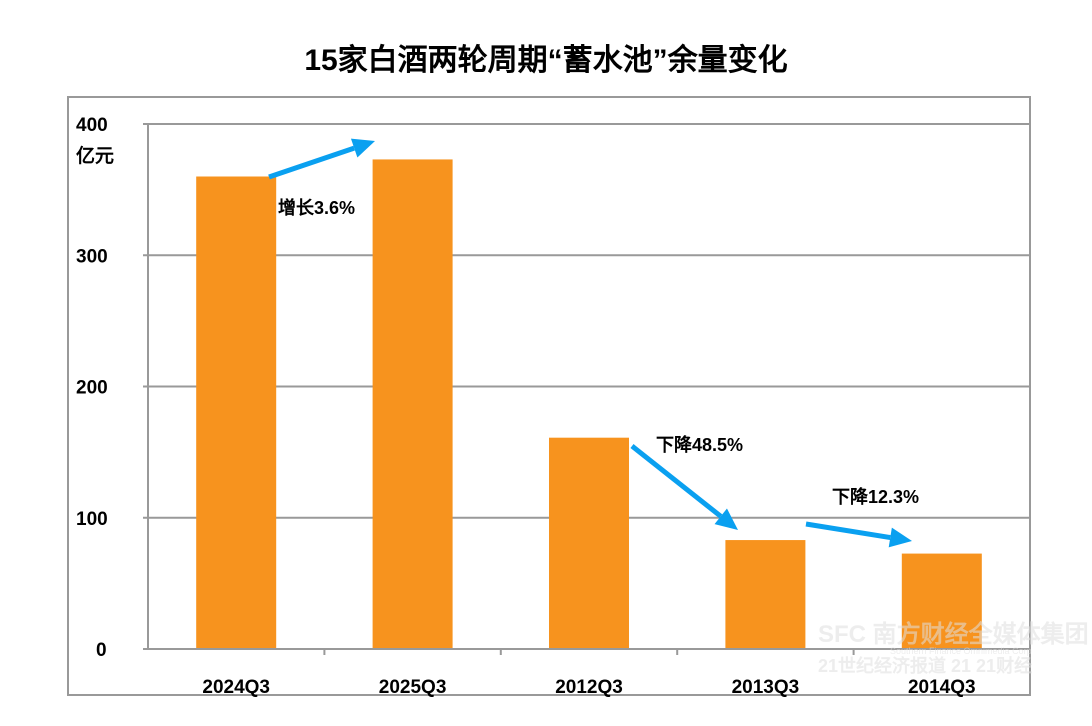 The width and height of the screenshot is (1092, 726). What do you see at coordinates (311, 162) in the screenshot?
I see `arrow-2024Q3-2025Q3` at bounding box center [311, 162].